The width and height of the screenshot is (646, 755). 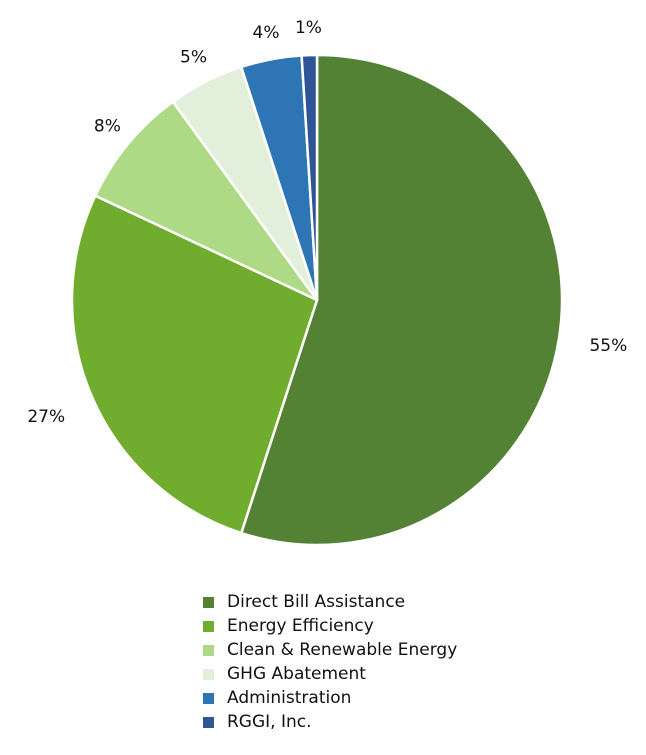 I want to click on data-label: 5%, so click(x=193, y=58).